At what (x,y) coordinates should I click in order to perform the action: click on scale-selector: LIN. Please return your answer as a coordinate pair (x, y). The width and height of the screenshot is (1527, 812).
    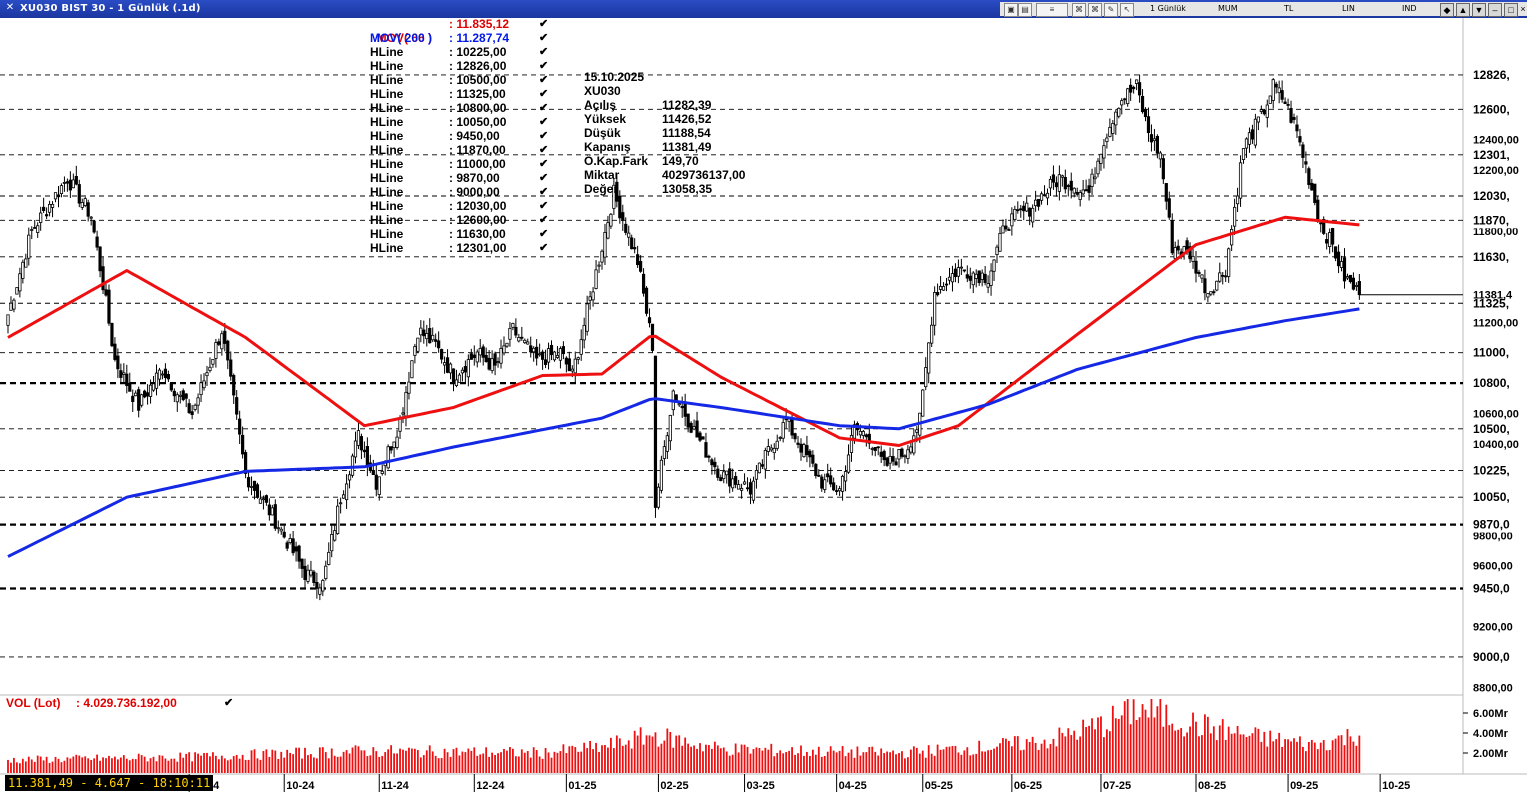
    Looking at the image, I should click on (1348, 8).